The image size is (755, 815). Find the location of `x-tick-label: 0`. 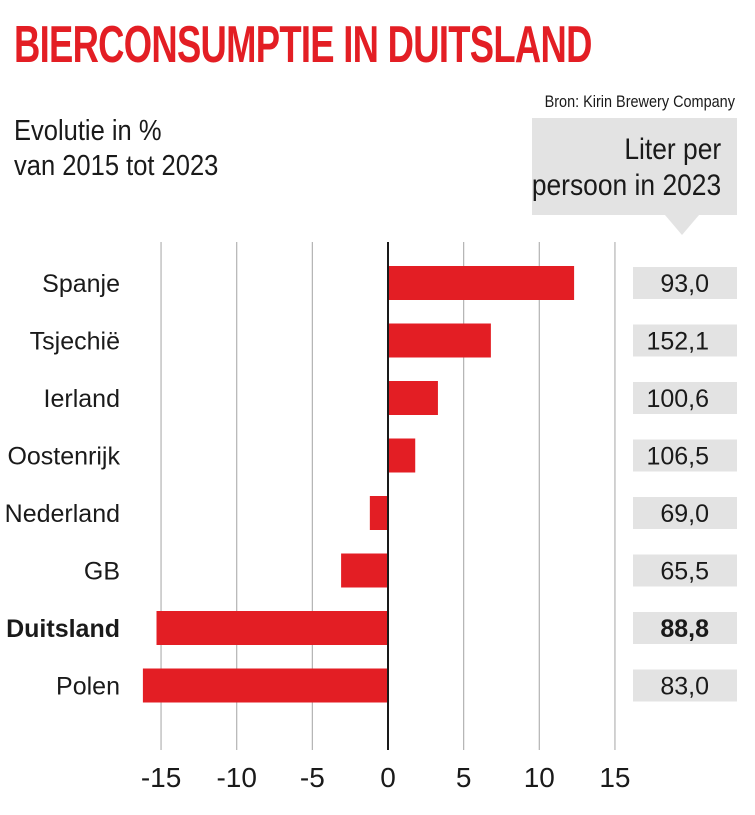

x-tick-label: 0 is located at coordinates (388, 777).